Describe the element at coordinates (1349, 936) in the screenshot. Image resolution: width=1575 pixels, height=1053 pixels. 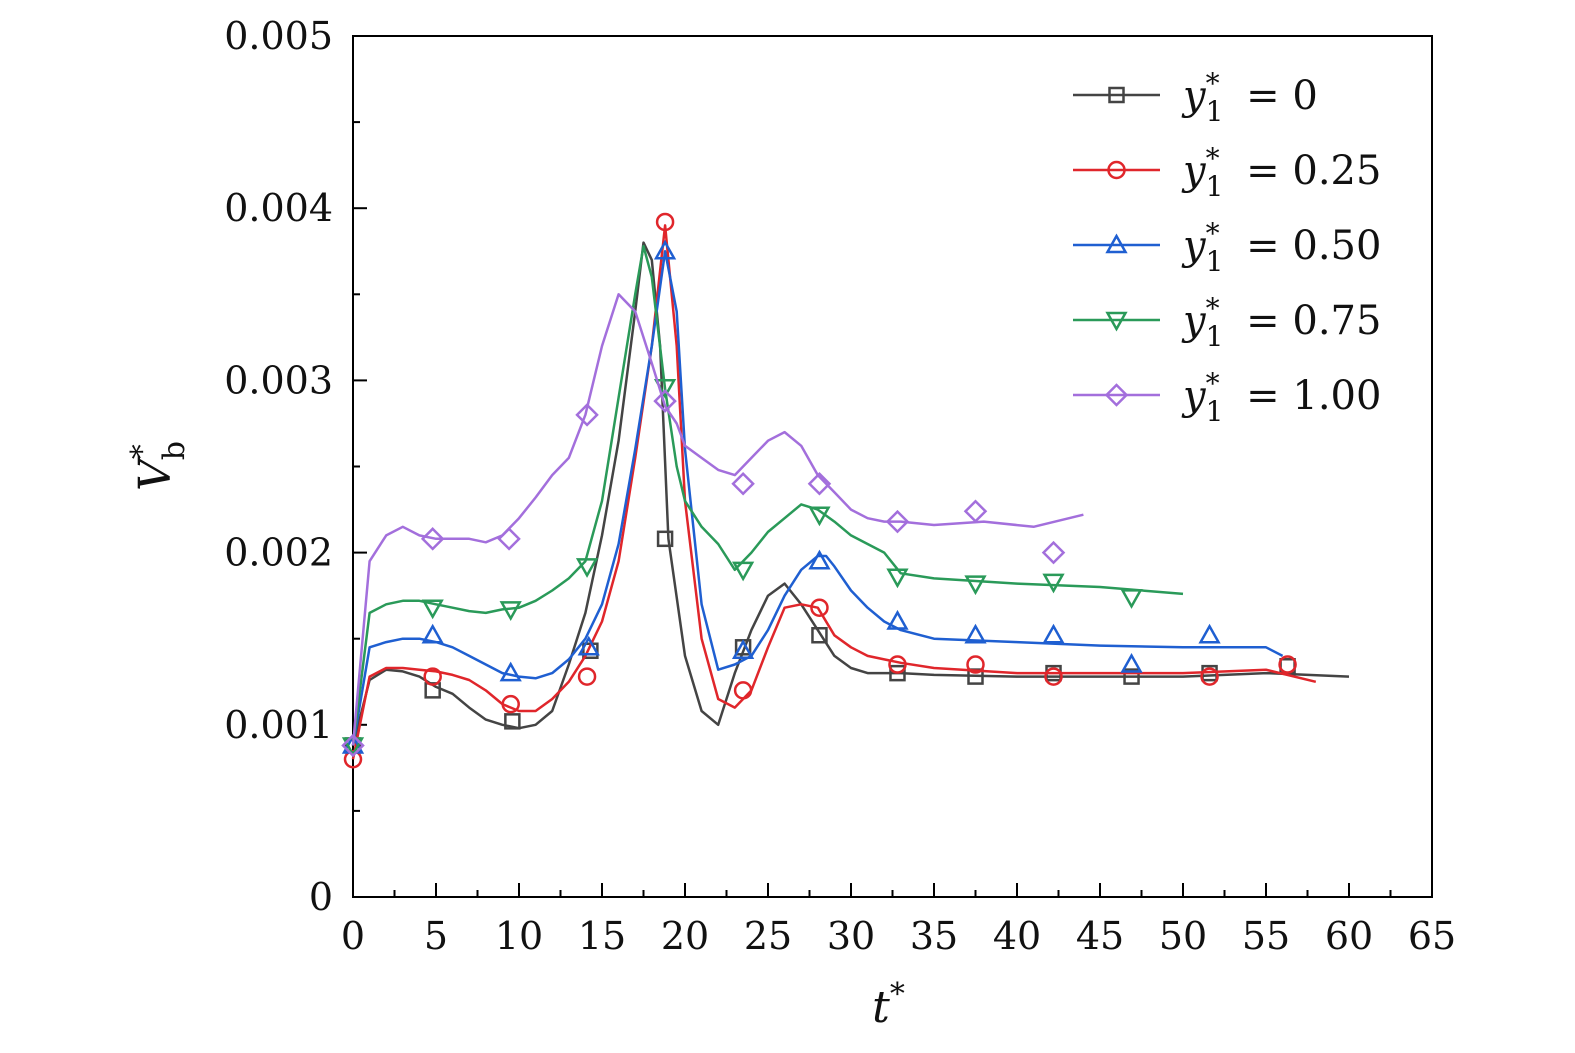
I see `x-tick-label: 60` at that location.